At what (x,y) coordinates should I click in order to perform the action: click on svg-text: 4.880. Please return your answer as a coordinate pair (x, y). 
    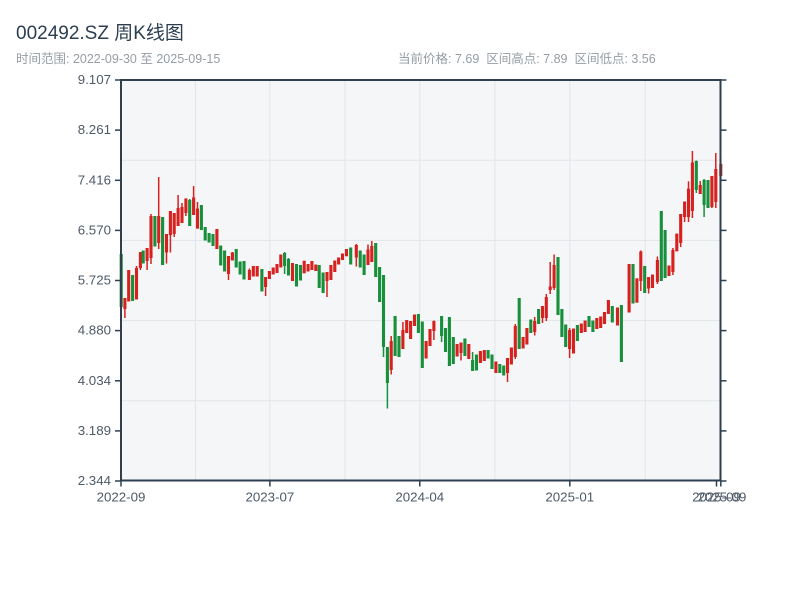
    Looking at the image, I should click on (94, 330).